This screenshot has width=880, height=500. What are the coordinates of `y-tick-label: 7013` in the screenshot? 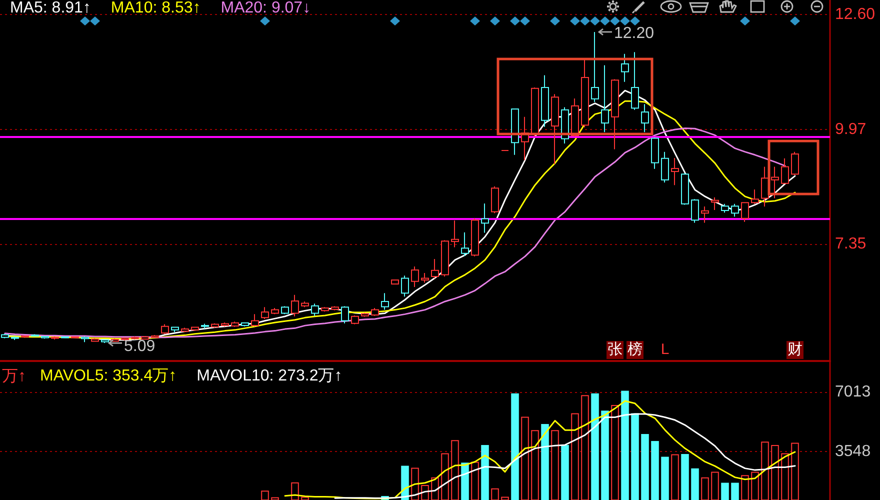 It's located at (853, 391).